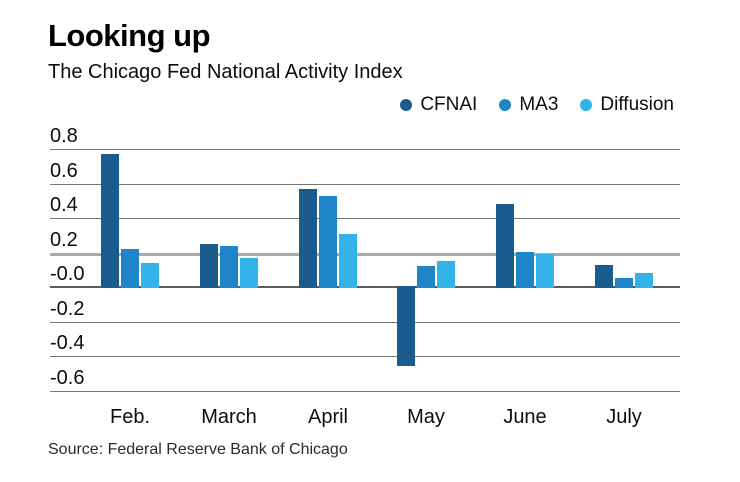 The image size is (740, 482). Describe the element at coordinates (449, 104) in the screenshot. I see `legend-label-cfnai: CFNAI` at that location.